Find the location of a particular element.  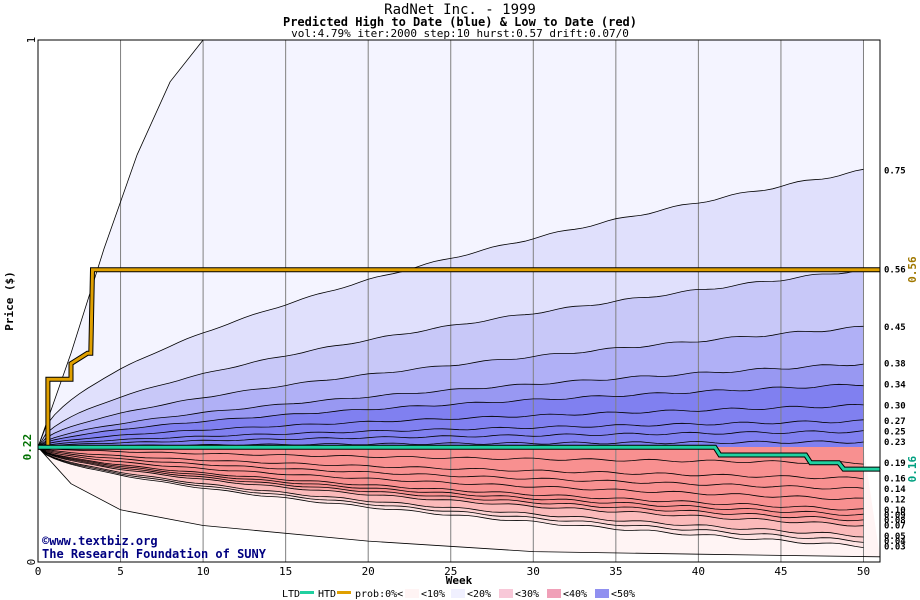

legend-item-50: <50% is located at coordinates (623, 594).